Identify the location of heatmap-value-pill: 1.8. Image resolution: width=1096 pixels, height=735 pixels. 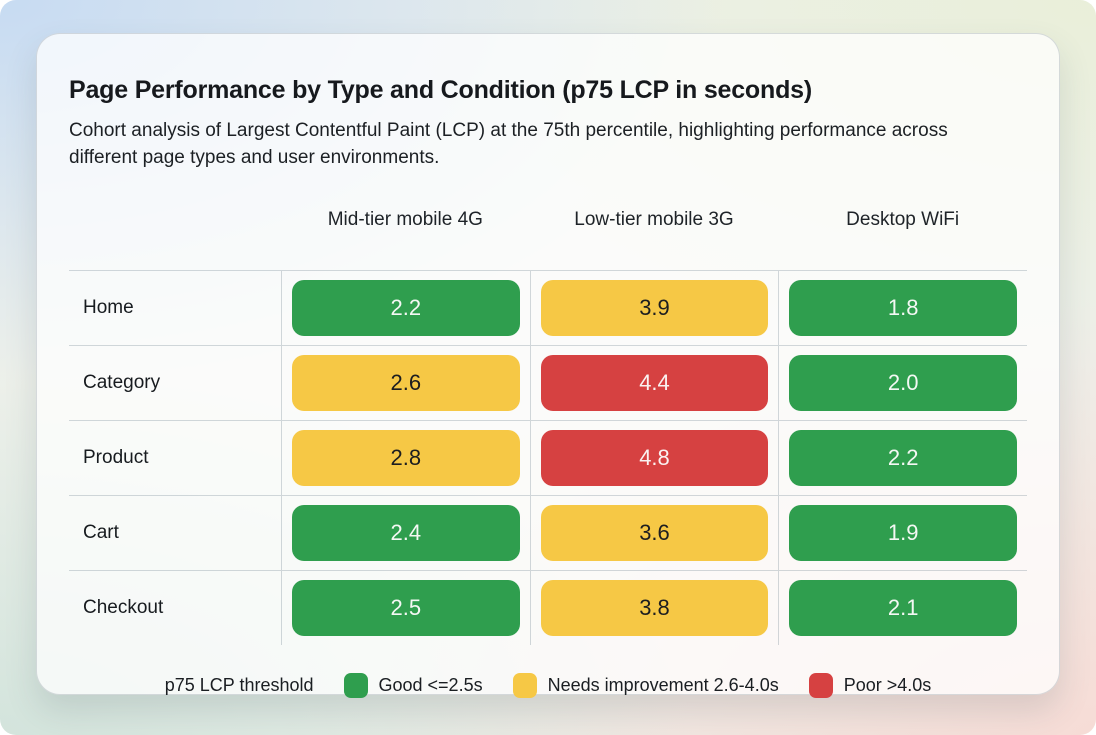
(903, 308).